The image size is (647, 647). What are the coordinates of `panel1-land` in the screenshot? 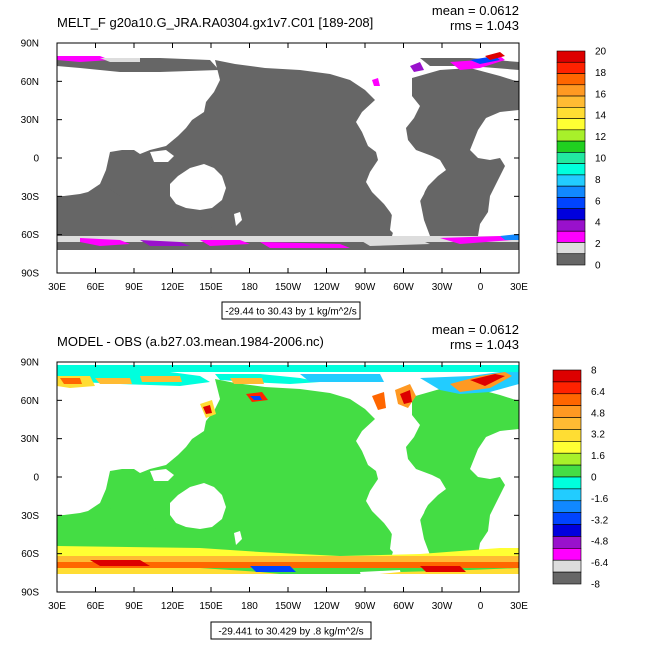 It's located at (243, 167).